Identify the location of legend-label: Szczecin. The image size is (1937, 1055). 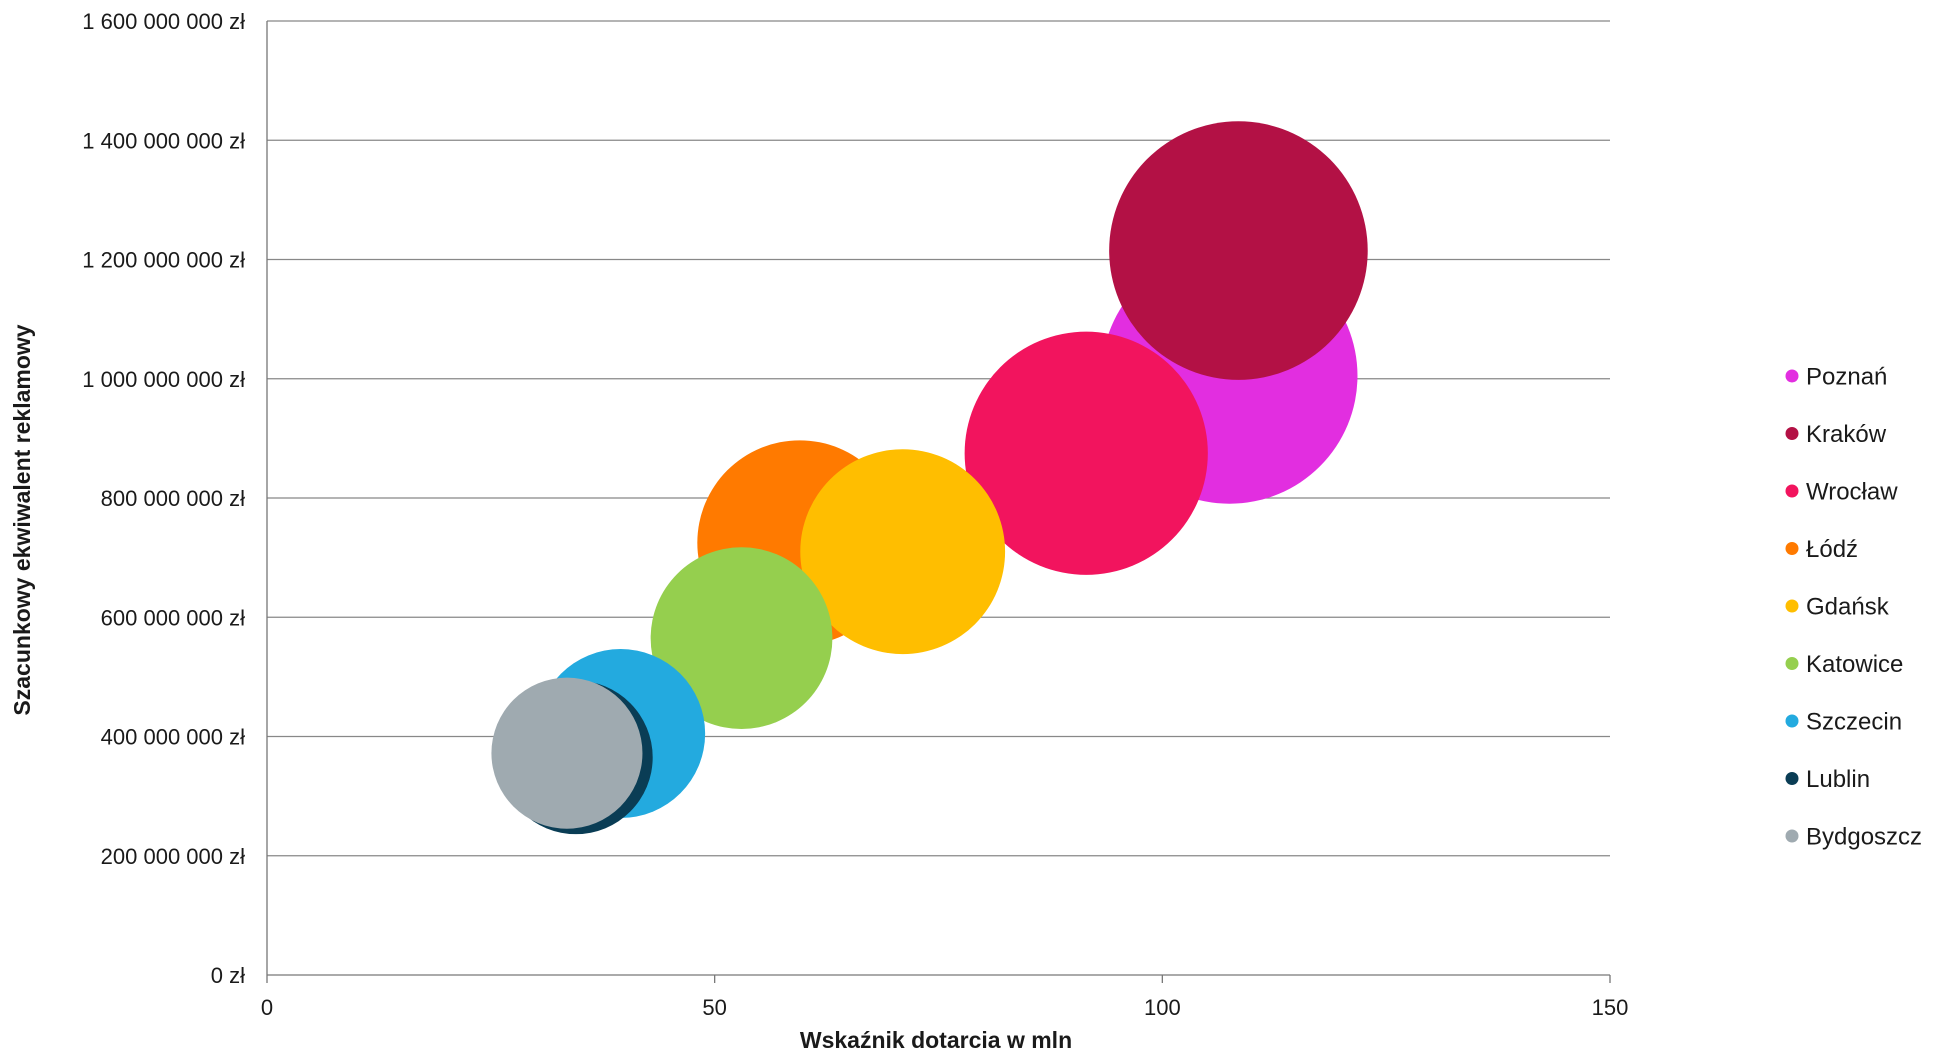
(1854, 722).